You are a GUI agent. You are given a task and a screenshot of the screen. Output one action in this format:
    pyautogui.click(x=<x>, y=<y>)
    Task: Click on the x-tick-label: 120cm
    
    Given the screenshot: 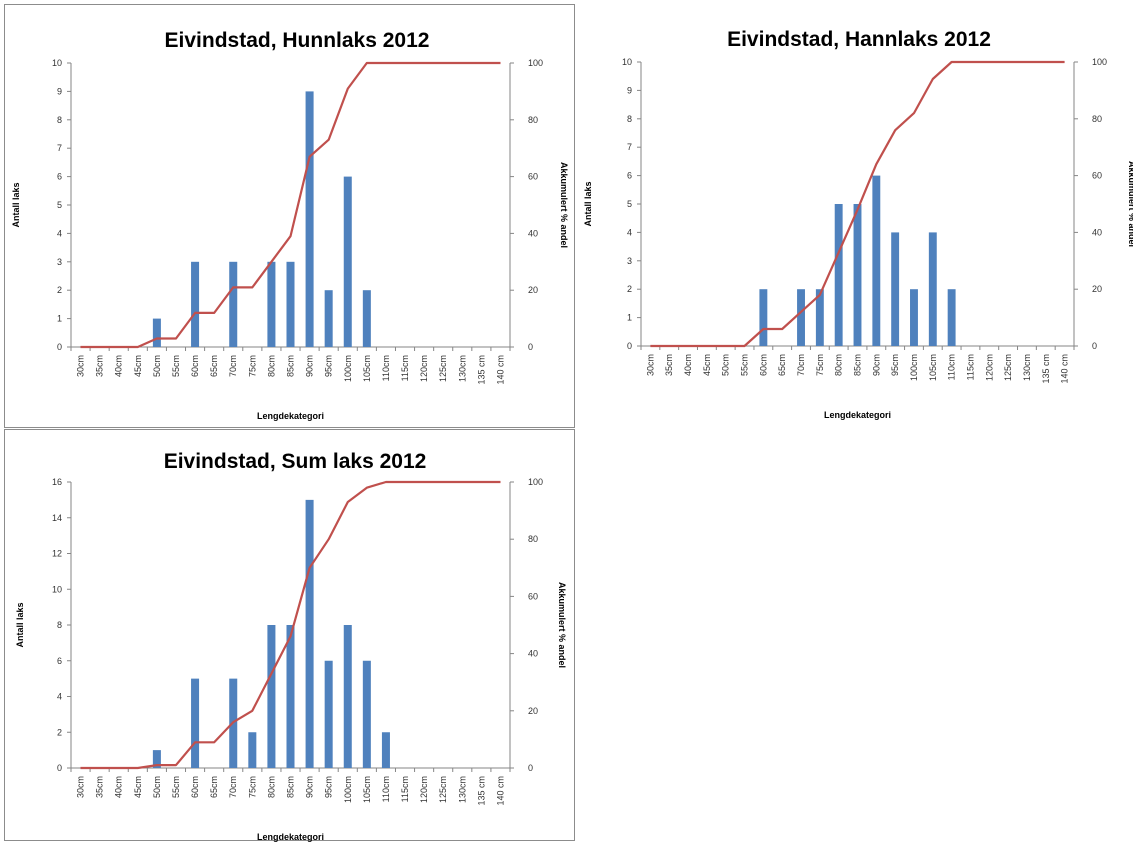 What is the action you would take?
    pyautogui.click(x=424, y=789)
    